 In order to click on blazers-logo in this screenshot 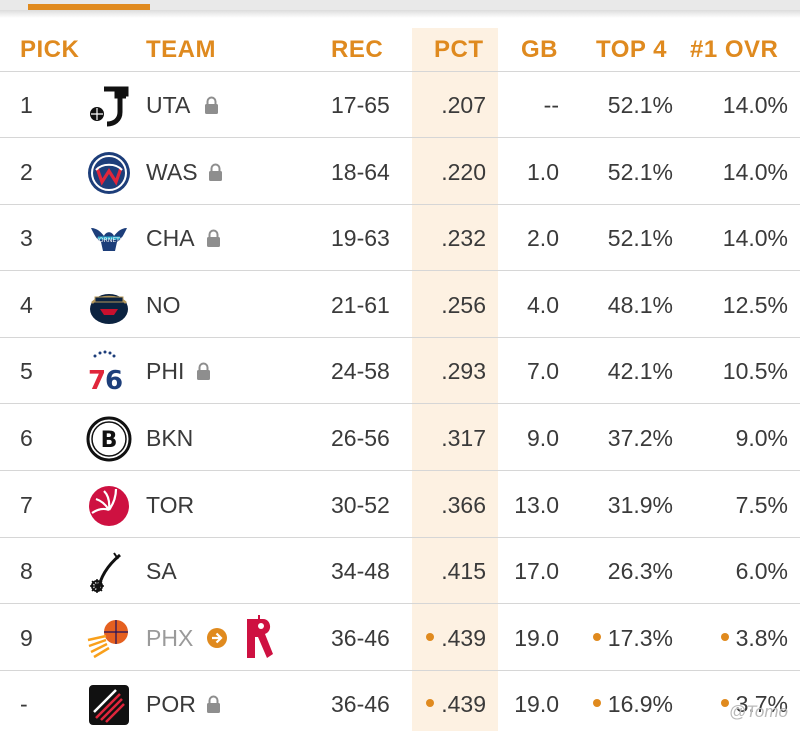, I will do `click(109, 705)`.